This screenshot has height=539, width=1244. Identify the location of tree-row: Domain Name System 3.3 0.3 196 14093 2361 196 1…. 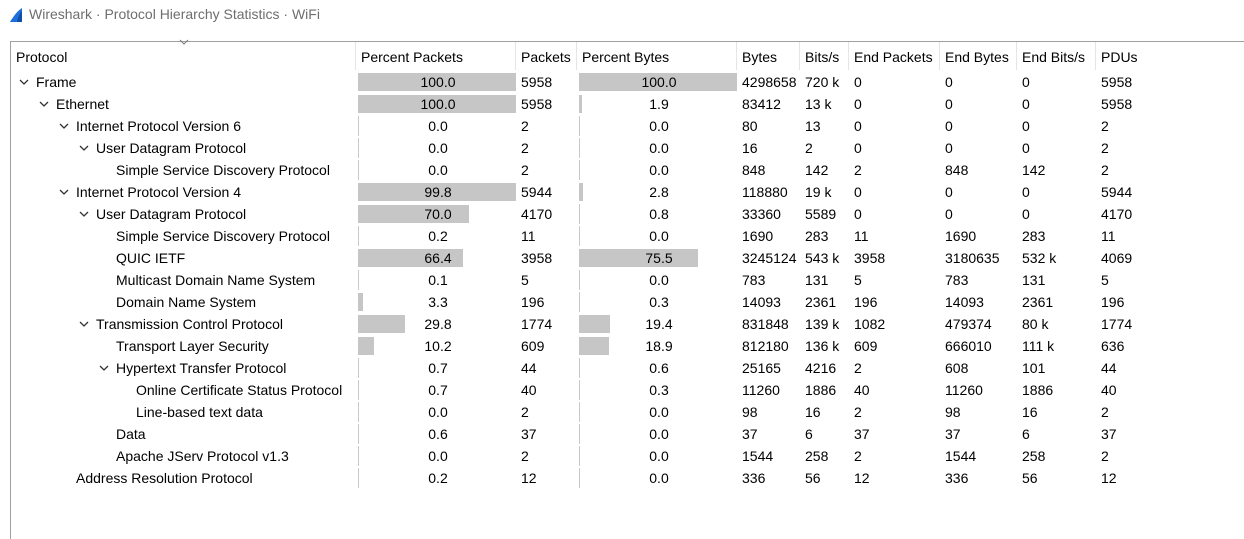
(627, 302).